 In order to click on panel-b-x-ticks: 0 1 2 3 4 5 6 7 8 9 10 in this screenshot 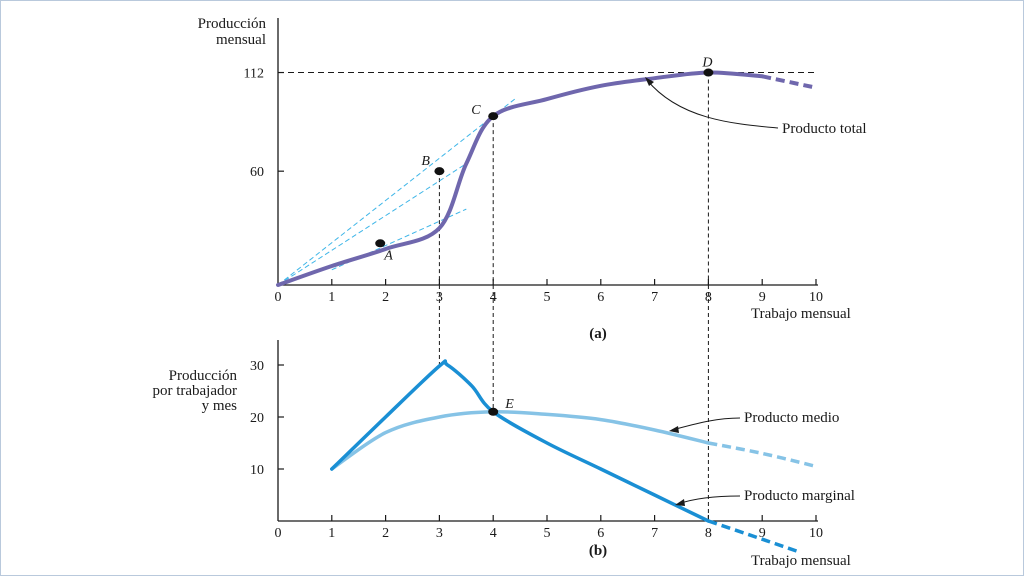, I will do `click(549, 528)`.